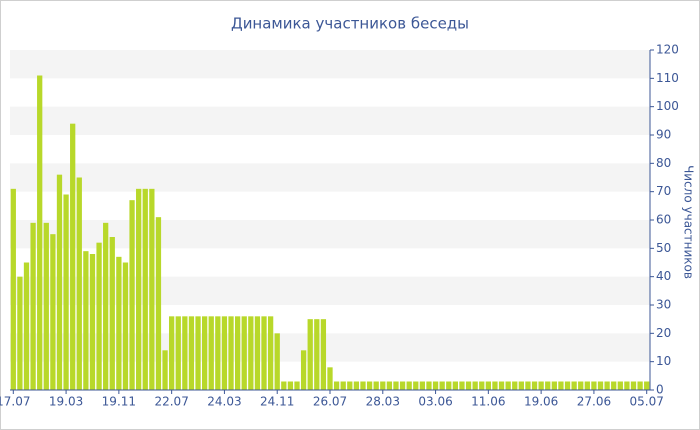  What do you see at coordinates (663, 248) in the screenshot?
I see `y-tick-label: 50` at bounding box center [663, 248].